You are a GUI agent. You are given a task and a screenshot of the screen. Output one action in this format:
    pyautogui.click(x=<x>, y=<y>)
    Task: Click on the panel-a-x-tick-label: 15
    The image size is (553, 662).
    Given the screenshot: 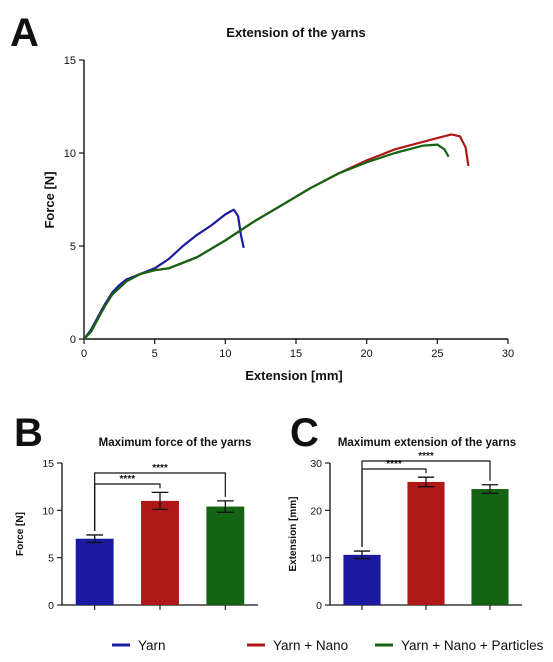 What is the action you would take?
    pyautogui.click(x=296, y=354)
    